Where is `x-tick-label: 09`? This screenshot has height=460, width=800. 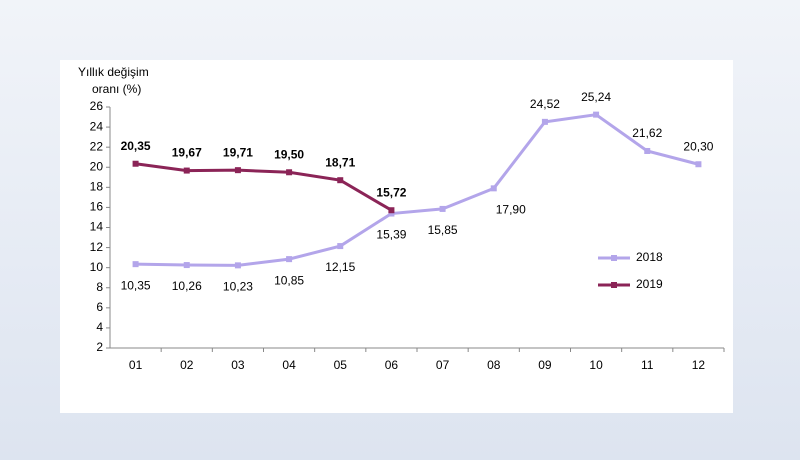
x-tick-label: 09 is located at coordinates (545, 365).